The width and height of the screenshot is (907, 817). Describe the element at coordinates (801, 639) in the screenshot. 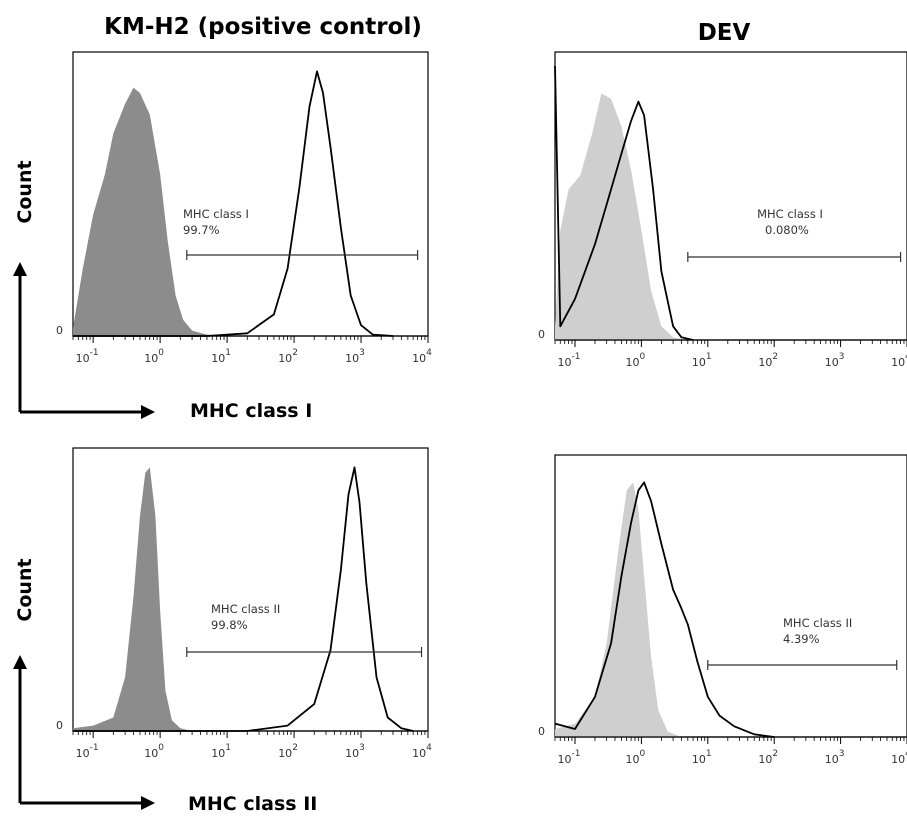

I see `gate-percent: 4.39%` at that location.